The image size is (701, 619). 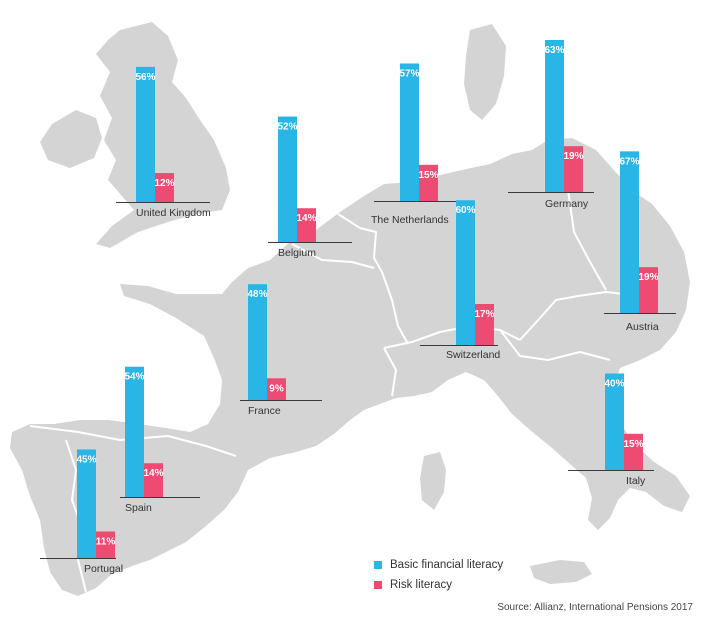 What do you see at coordinates (297, 253) in the screenshot?
I see `country-label-belgium: Belgium` at bounding box center [297, 253].